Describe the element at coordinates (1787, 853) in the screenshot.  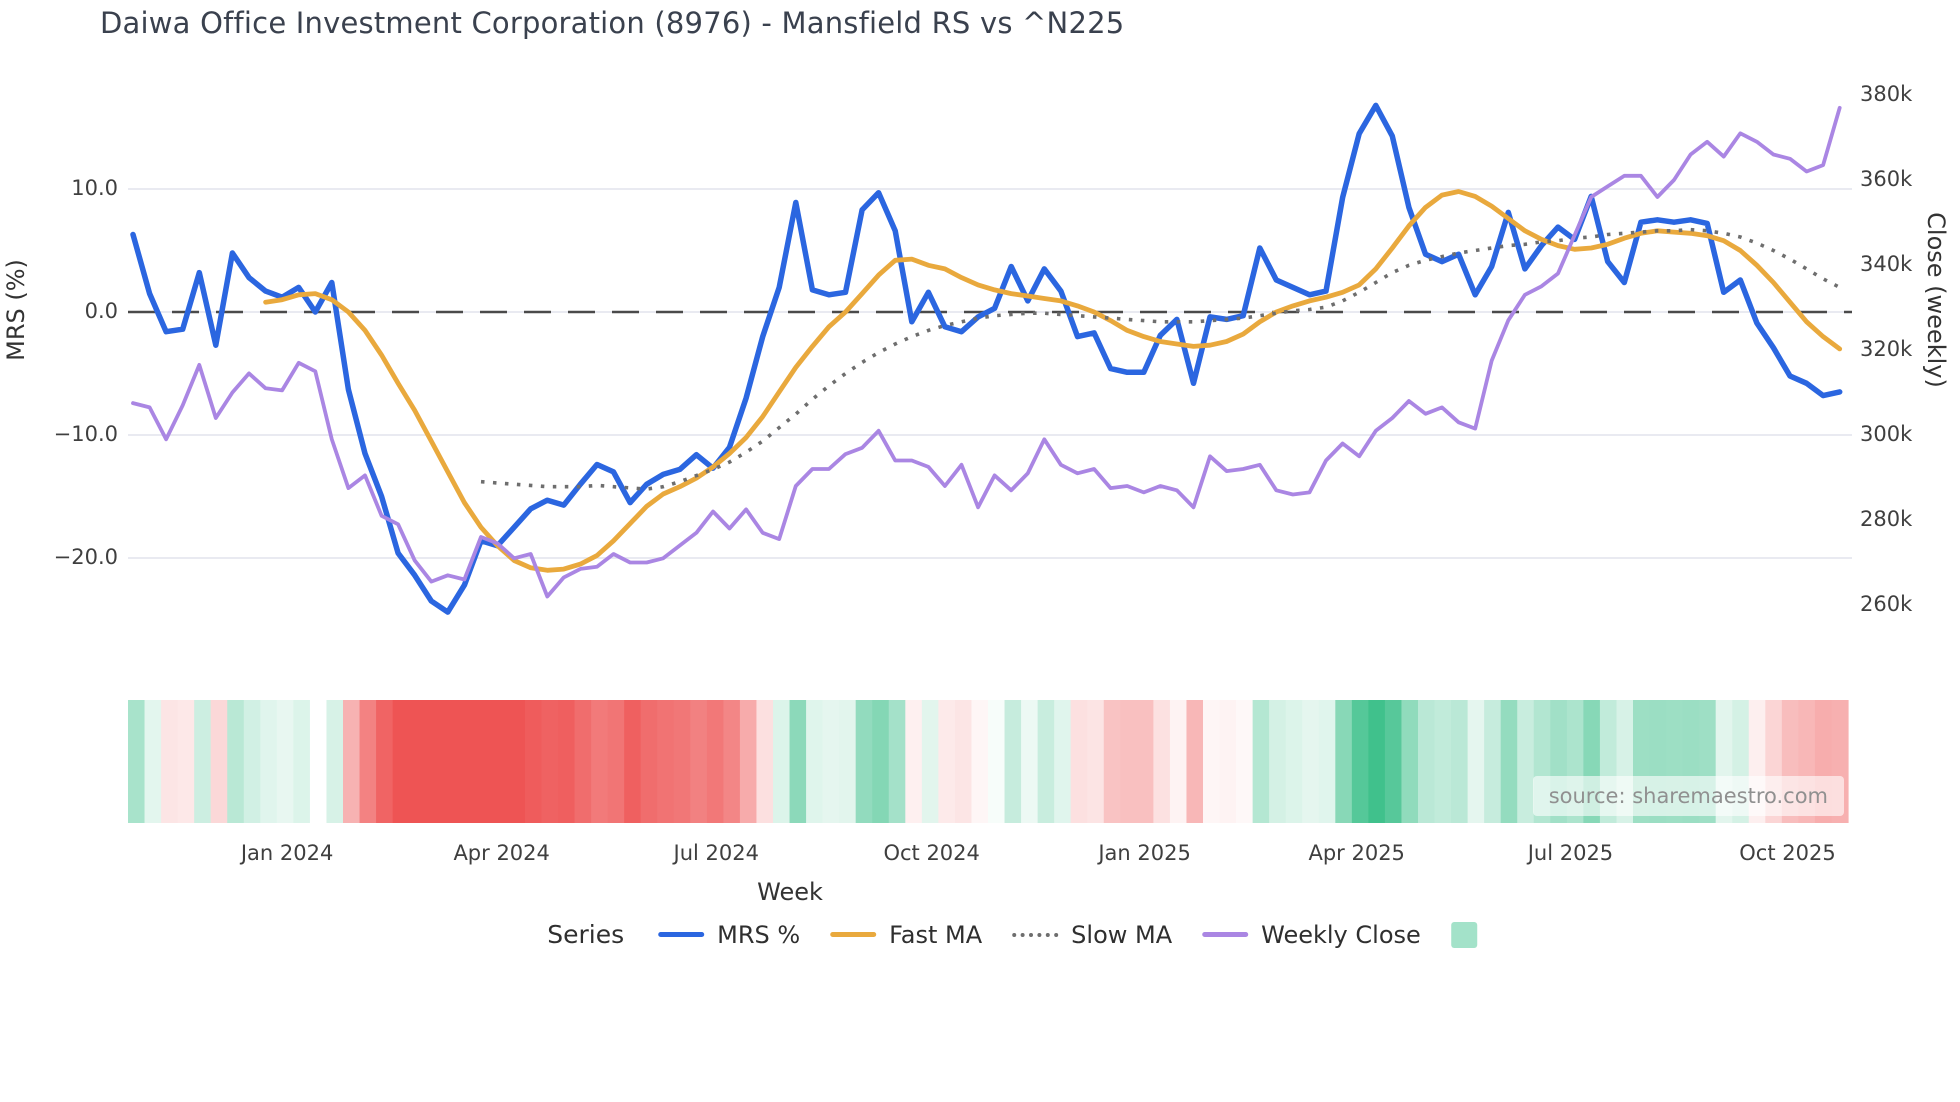
I see `x-tick-label: Oct 2025` at that location.